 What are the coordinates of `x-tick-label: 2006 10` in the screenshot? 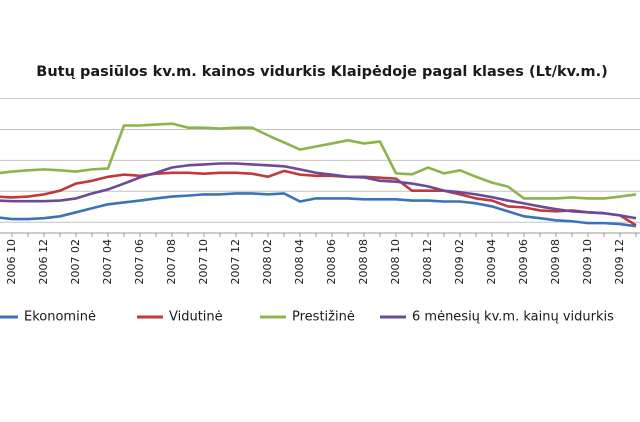 It's located at (11, 262).